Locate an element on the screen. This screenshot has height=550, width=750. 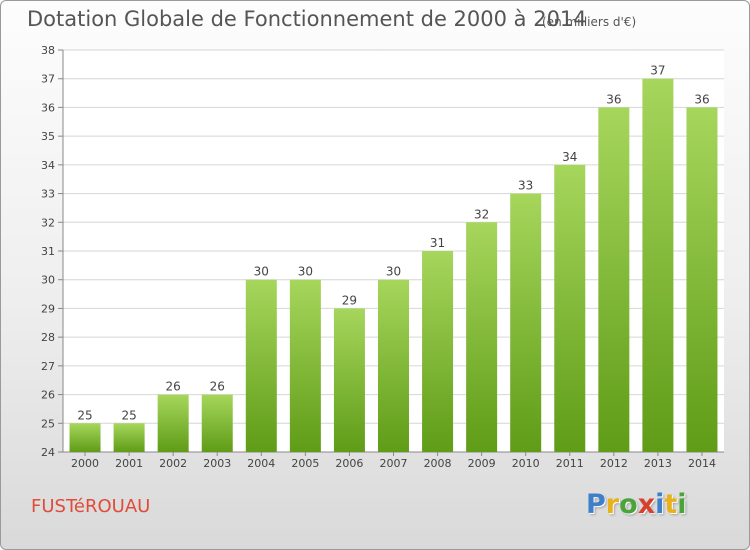
y-tick-label: 31 is located at coordinates (48, 251).